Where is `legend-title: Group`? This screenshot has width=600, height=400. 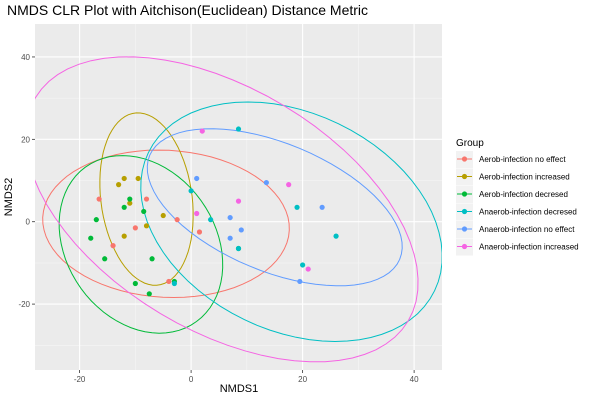
legend-title: Group is located at coordinates (470, 143).